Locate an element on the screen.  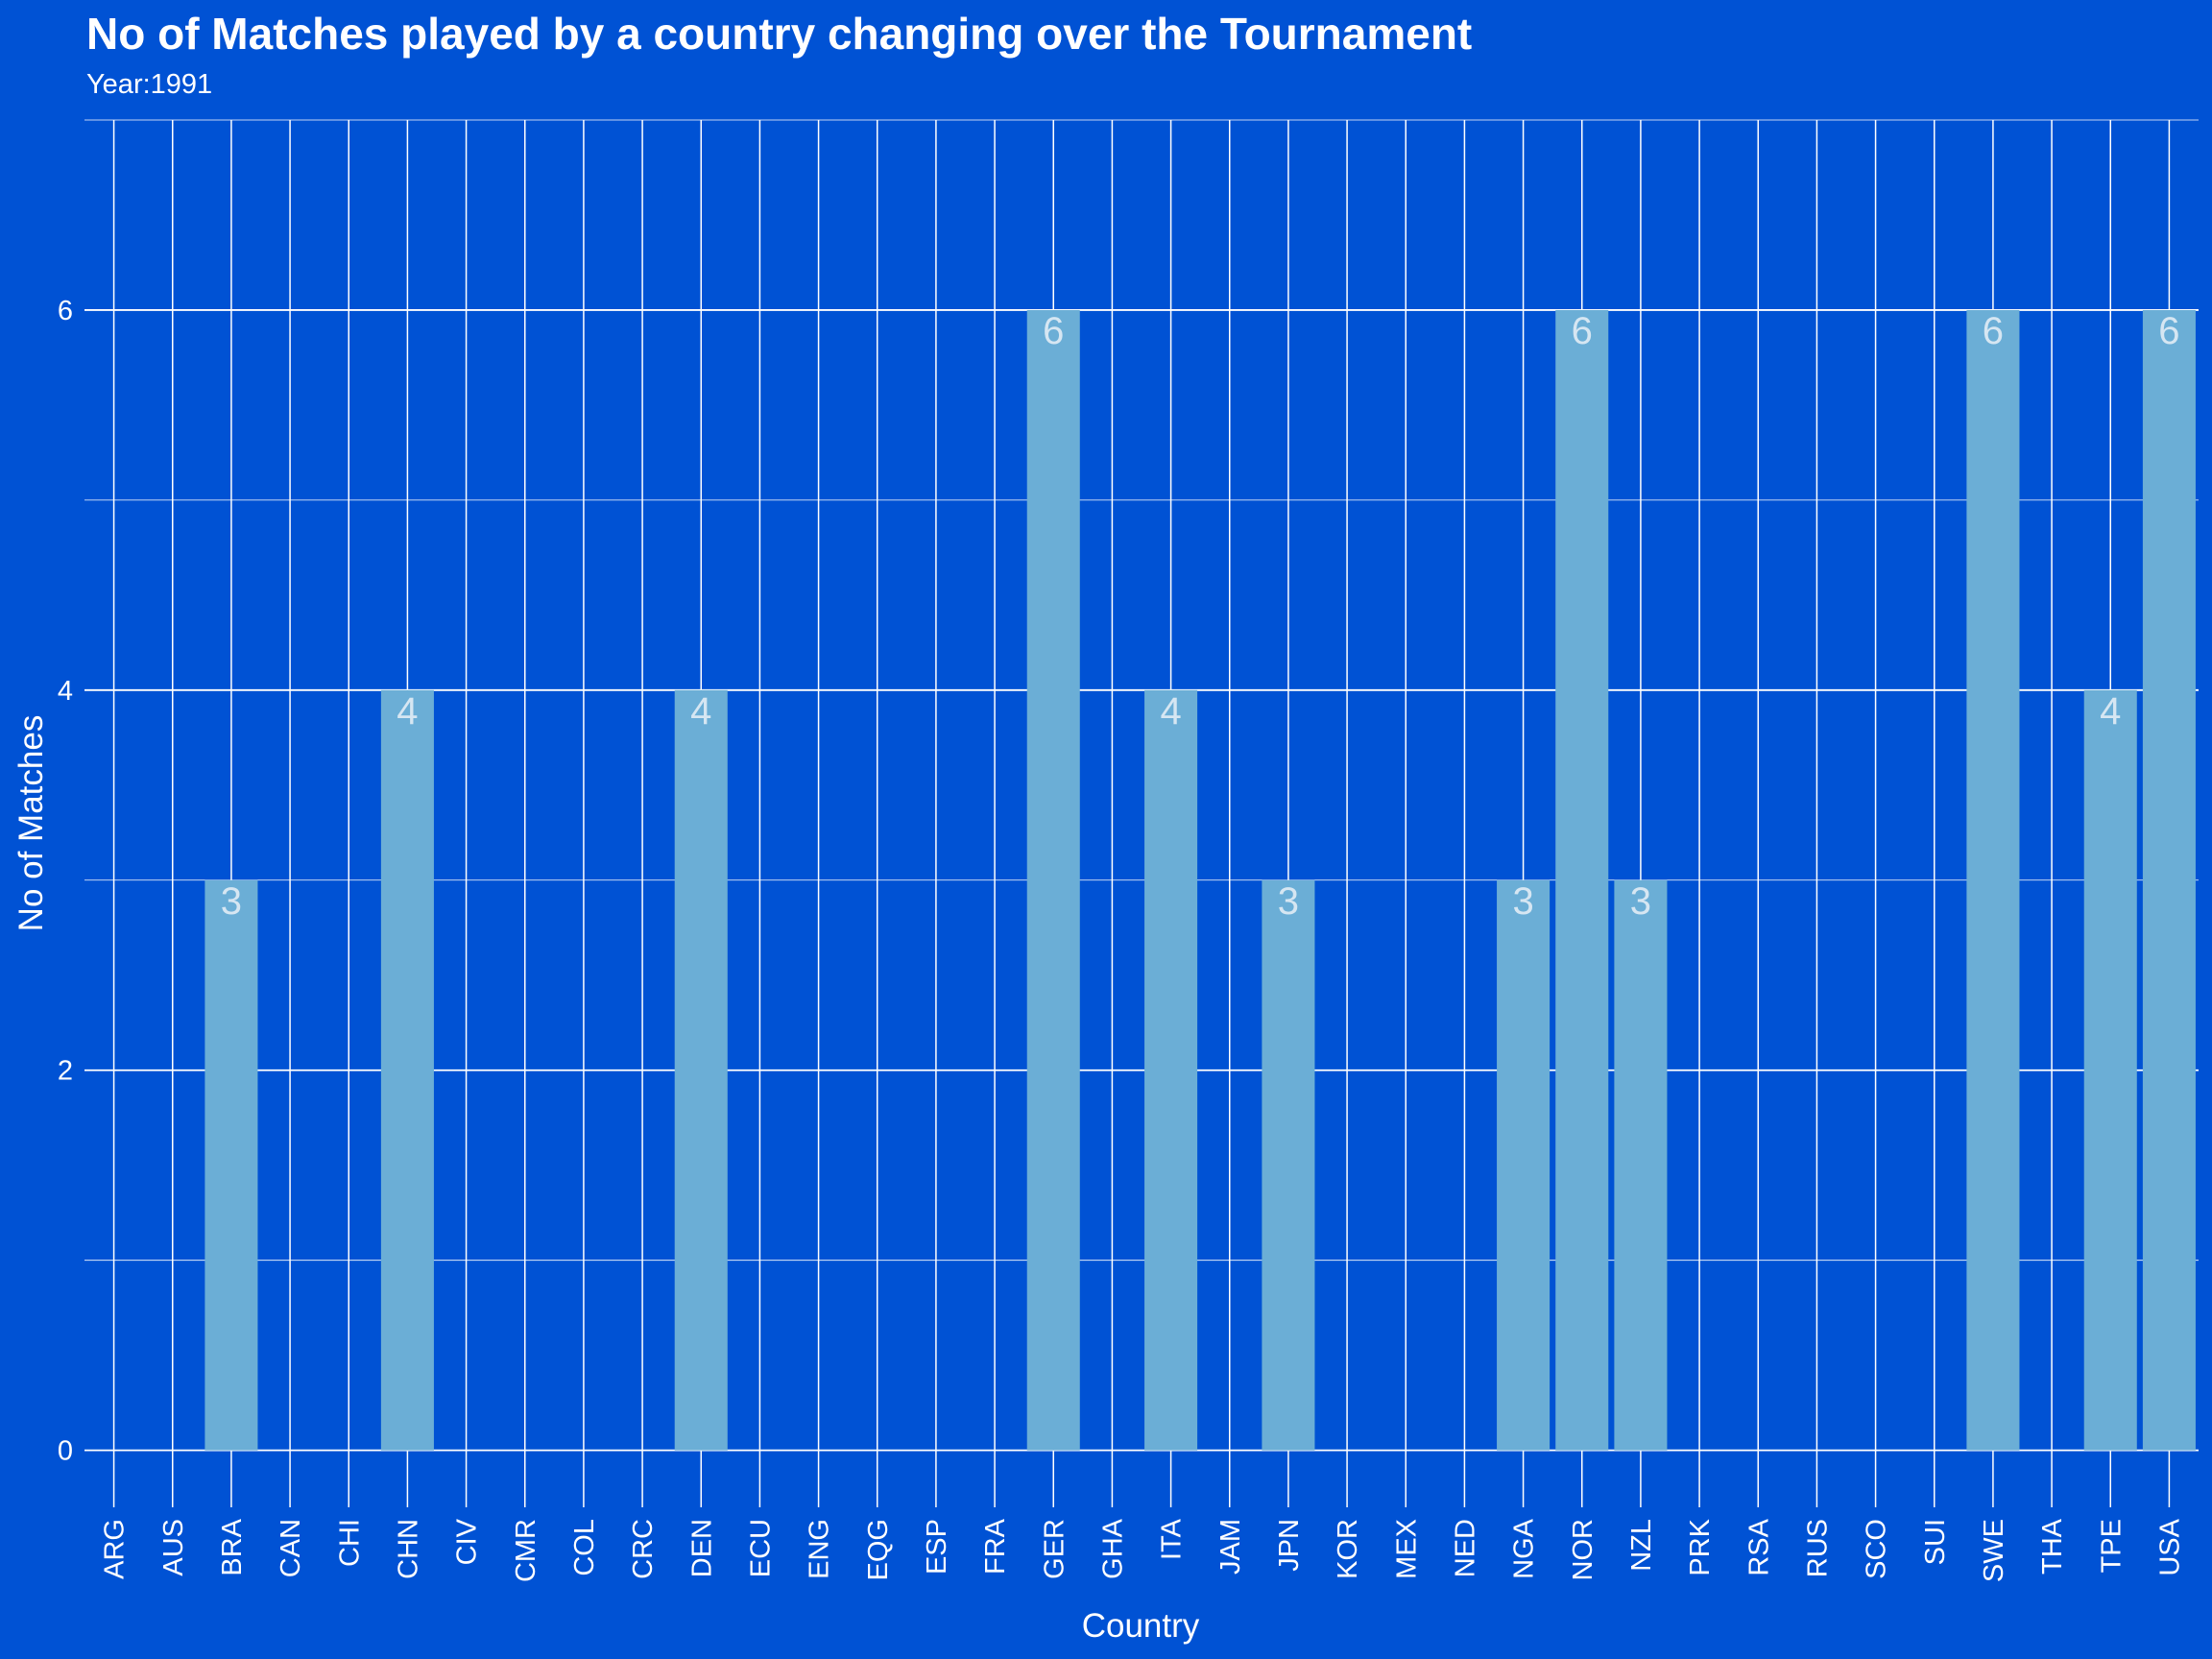
x-tick-label: JPN is located at coordinates (1289, 1546).